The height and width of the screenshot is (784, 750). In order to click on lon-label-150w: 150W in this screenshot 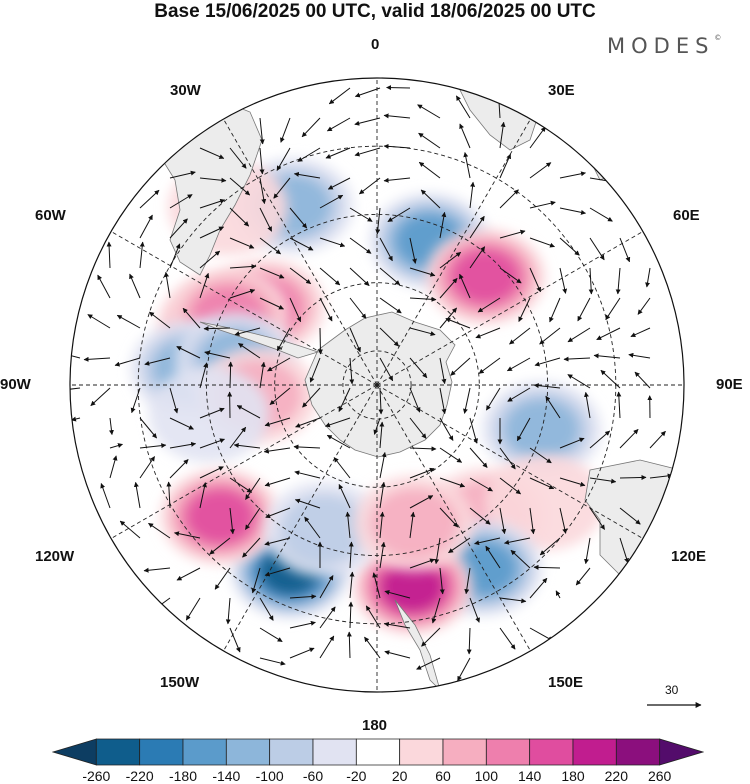, I will do `click(179, 682)`.